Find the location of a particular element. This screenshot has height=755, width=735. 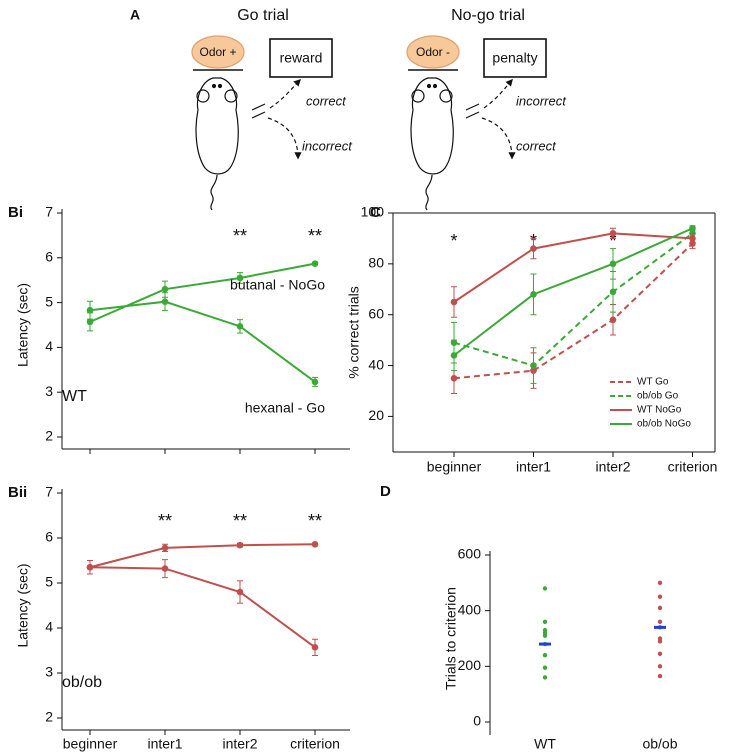

series-label: hexanal - Go is located at coordinates (285, 408).